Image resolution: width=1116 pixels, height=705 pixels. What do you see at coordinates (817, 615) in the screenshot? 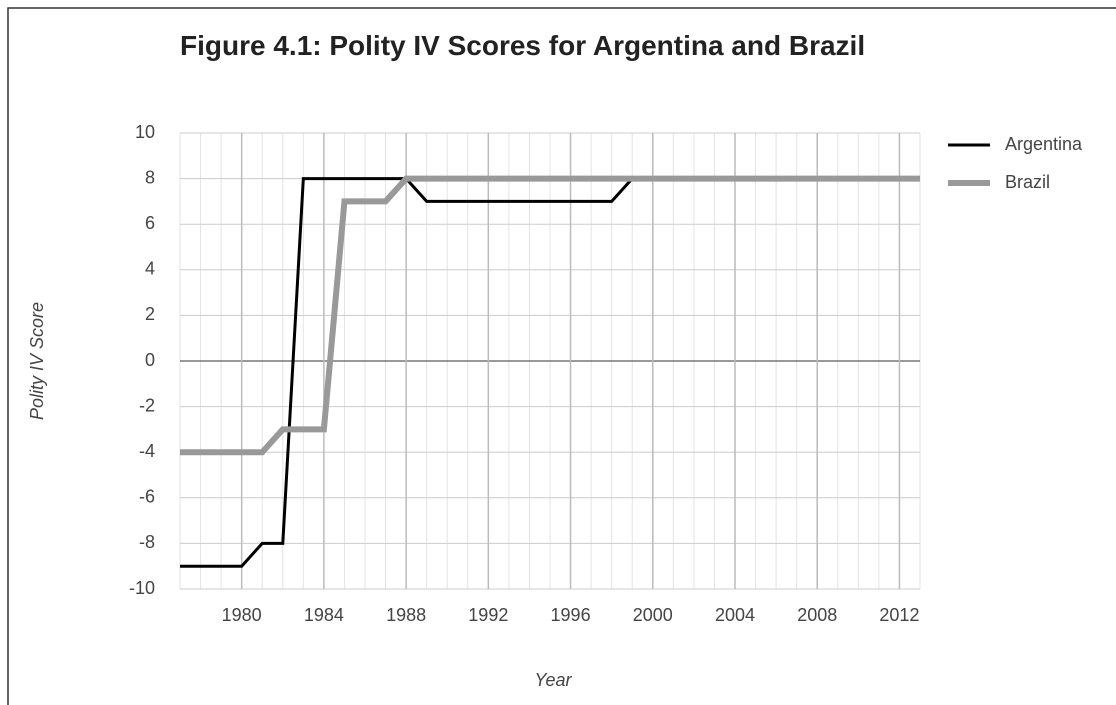
I see `x-tick-label: 2008` at bounding box center [817, 615].